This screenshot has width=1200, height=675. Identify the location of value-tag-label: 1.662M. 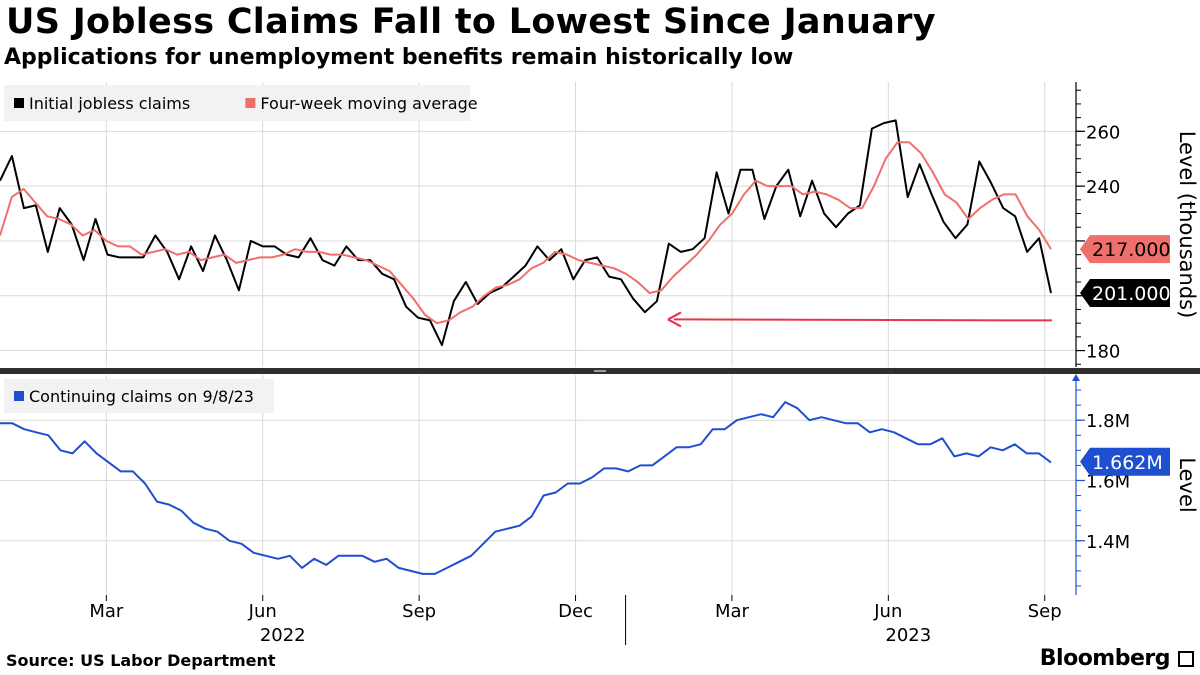
(1127, 463).